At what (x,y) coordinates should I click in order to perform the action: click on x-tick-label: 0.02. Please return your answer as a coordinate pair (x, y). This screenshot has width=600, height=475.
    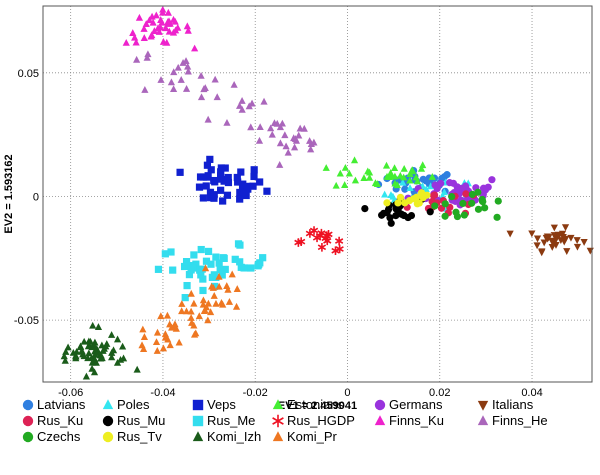
    Looking at the image, I should click on (439, 393).